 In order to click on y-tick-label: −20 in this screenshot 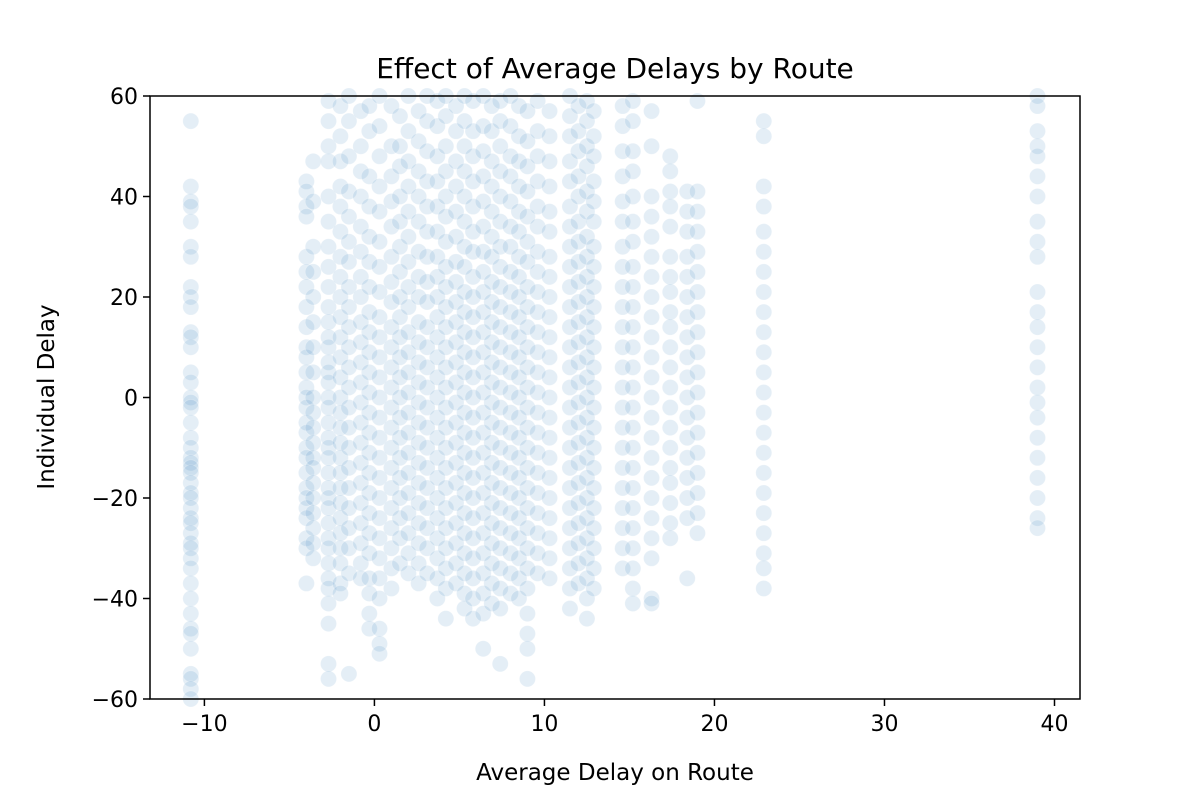, I will do `click(115, 499)`.